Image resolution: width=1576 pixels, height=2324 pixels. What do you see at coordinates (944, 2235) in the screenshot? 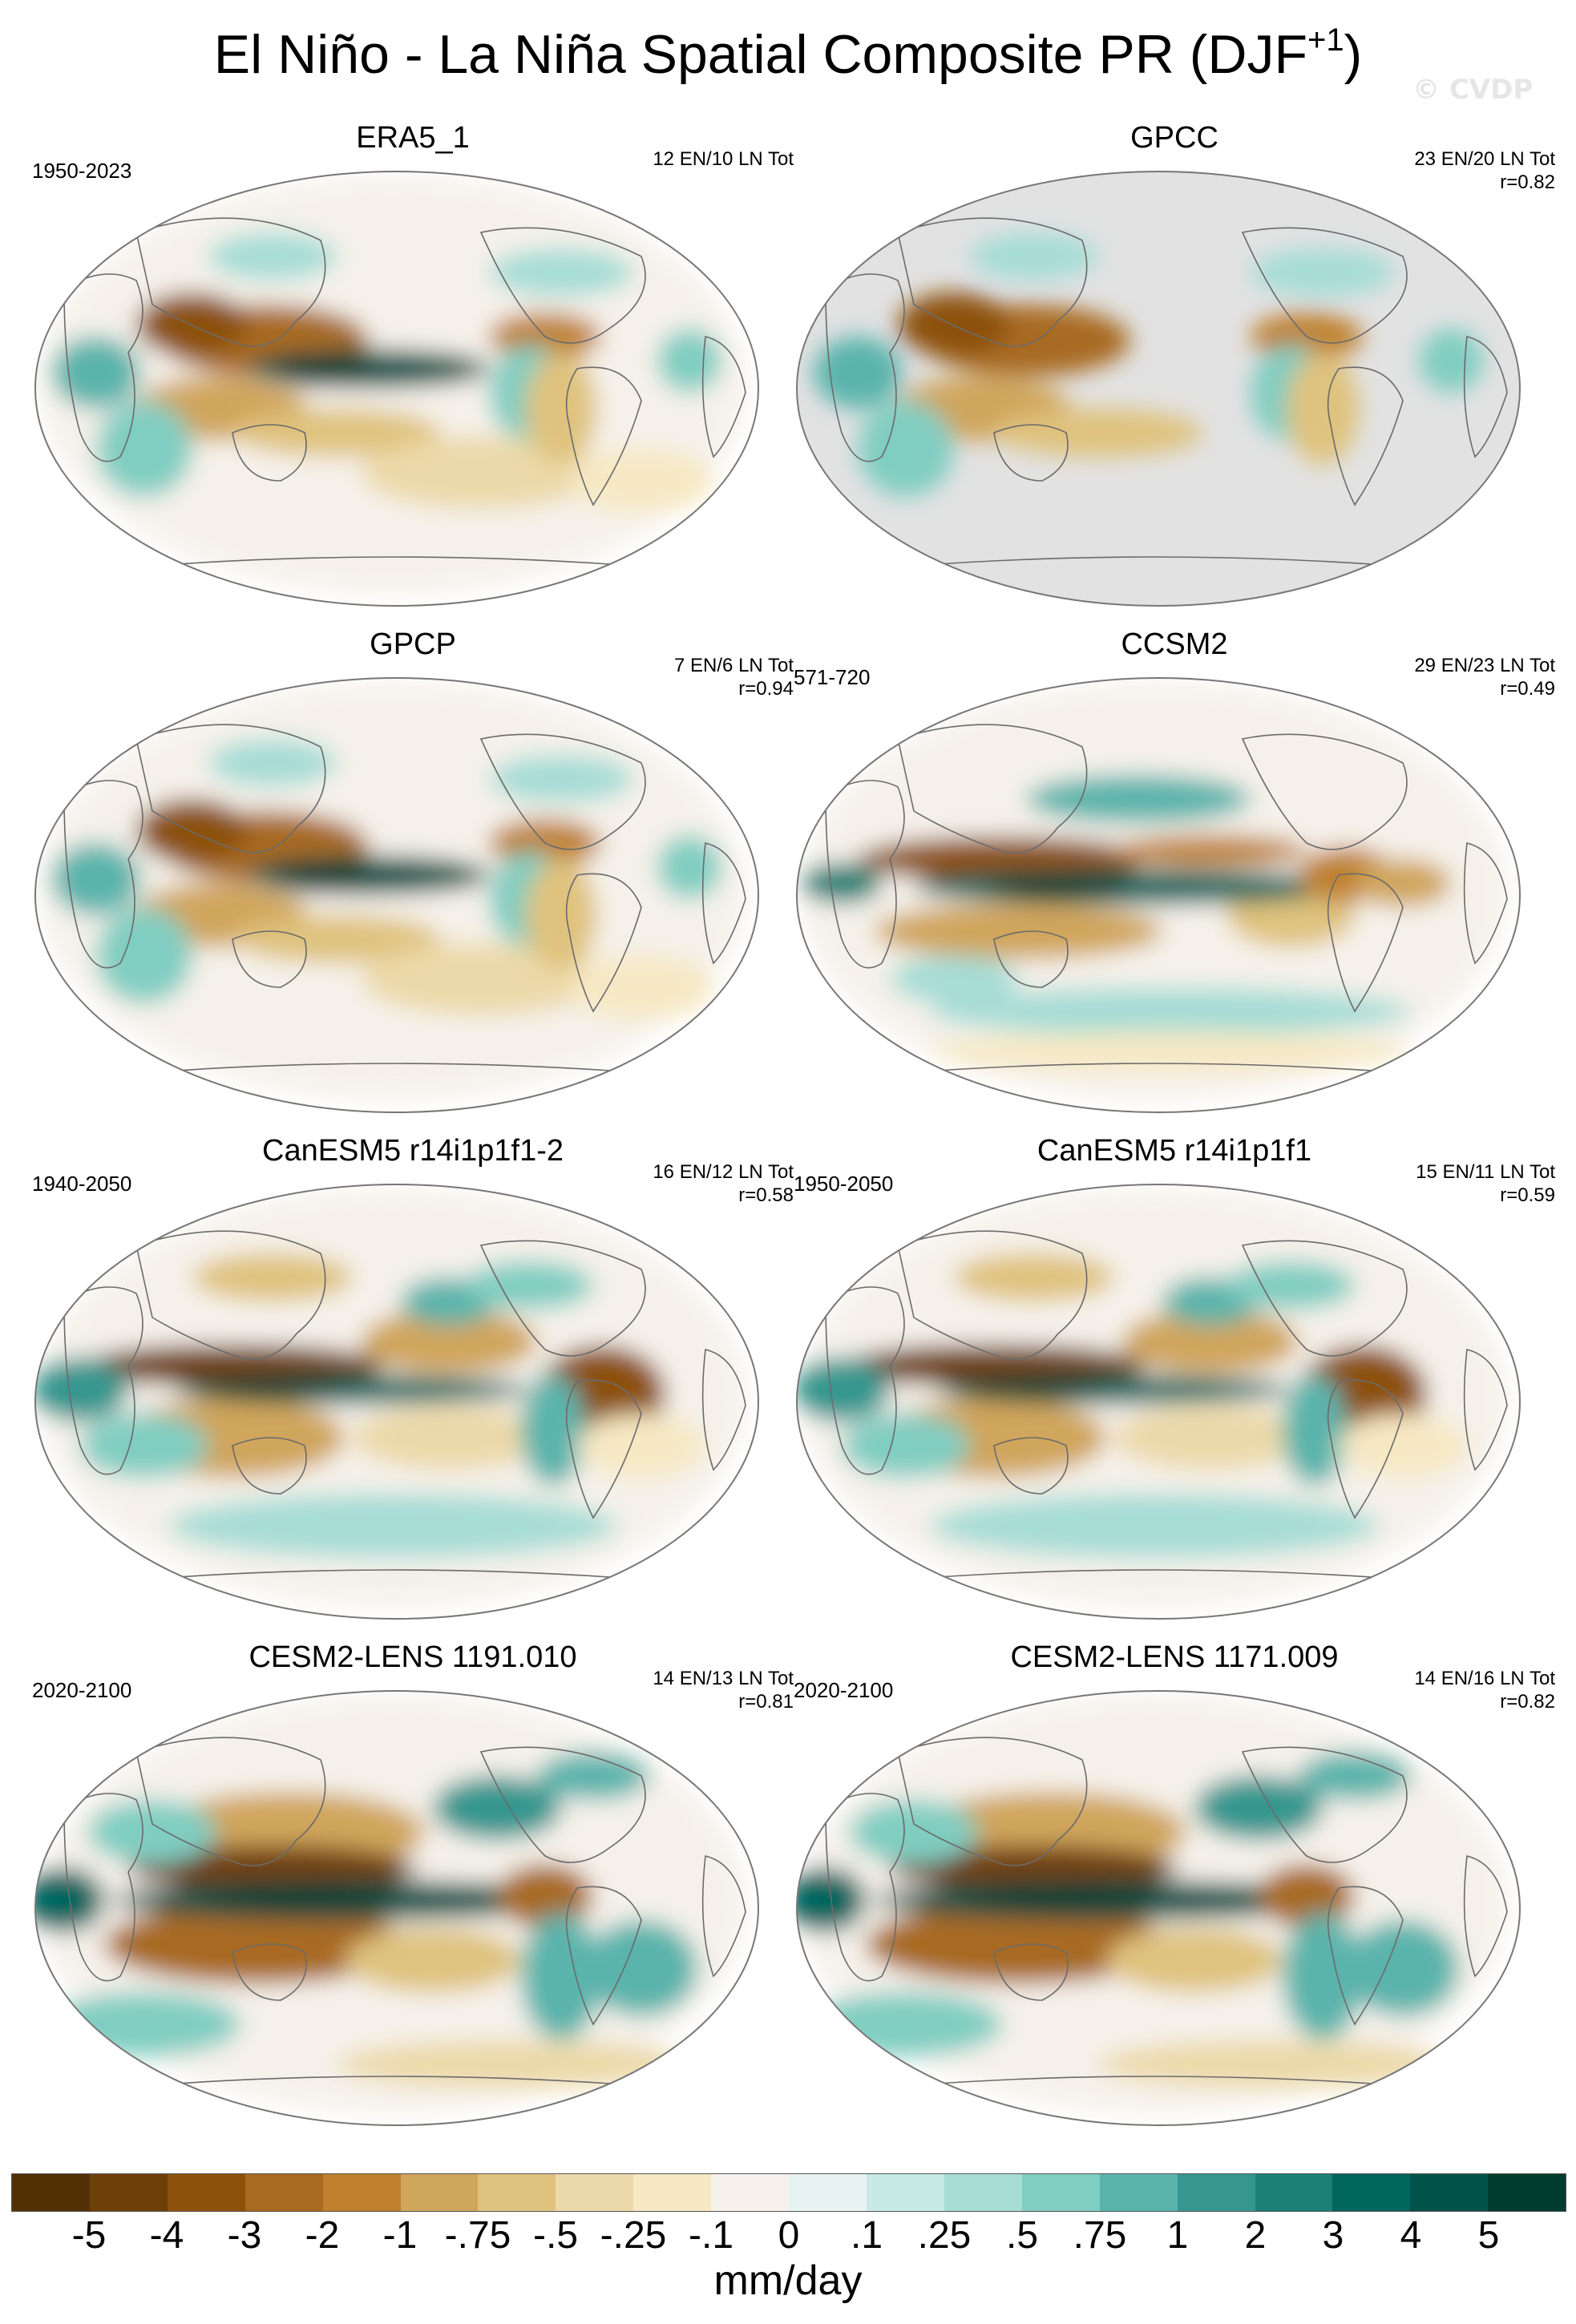
I see `colorbar-tick-label: .25` at bounding box center [944, 2235].